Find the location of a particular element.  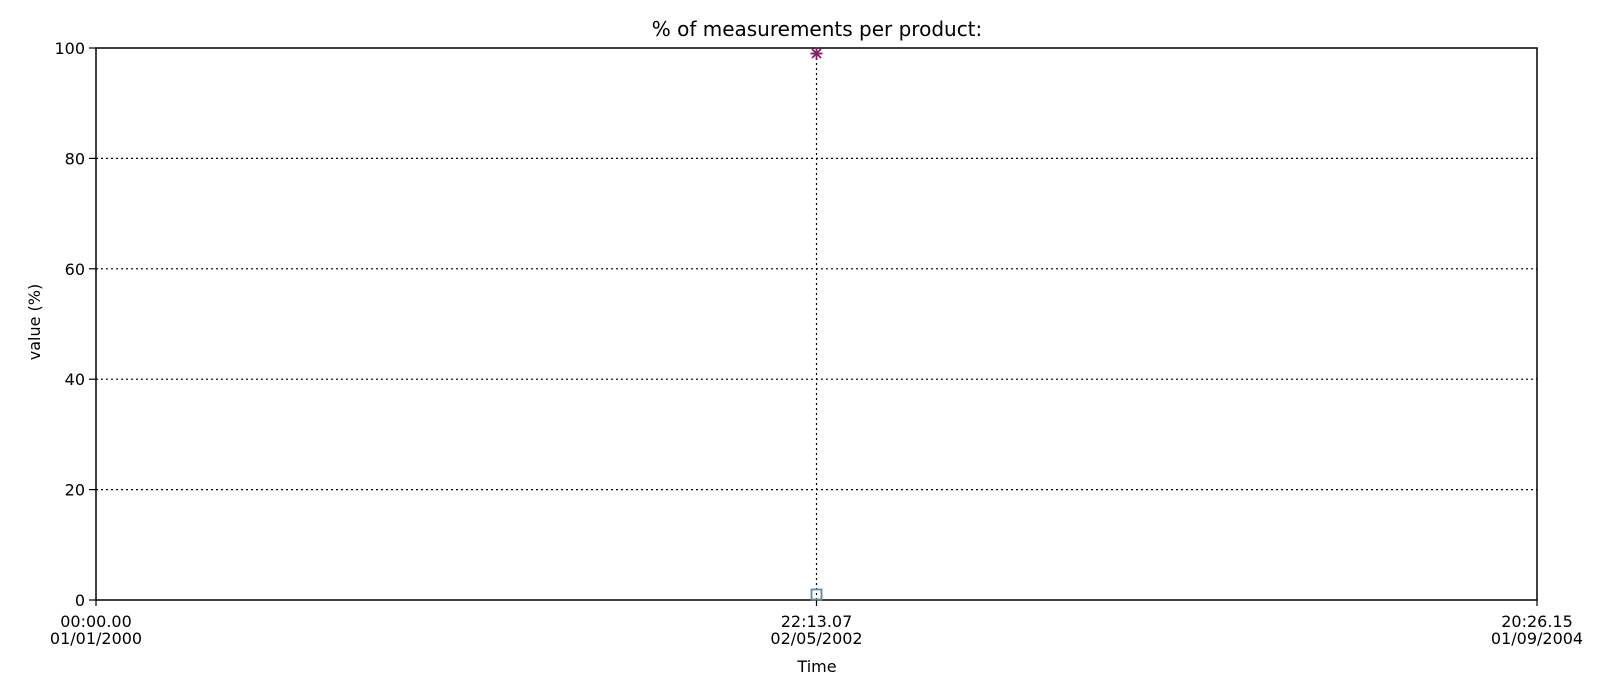

x-tick-date-label: 01/09/2004 is located at coordinates (1537, 638).